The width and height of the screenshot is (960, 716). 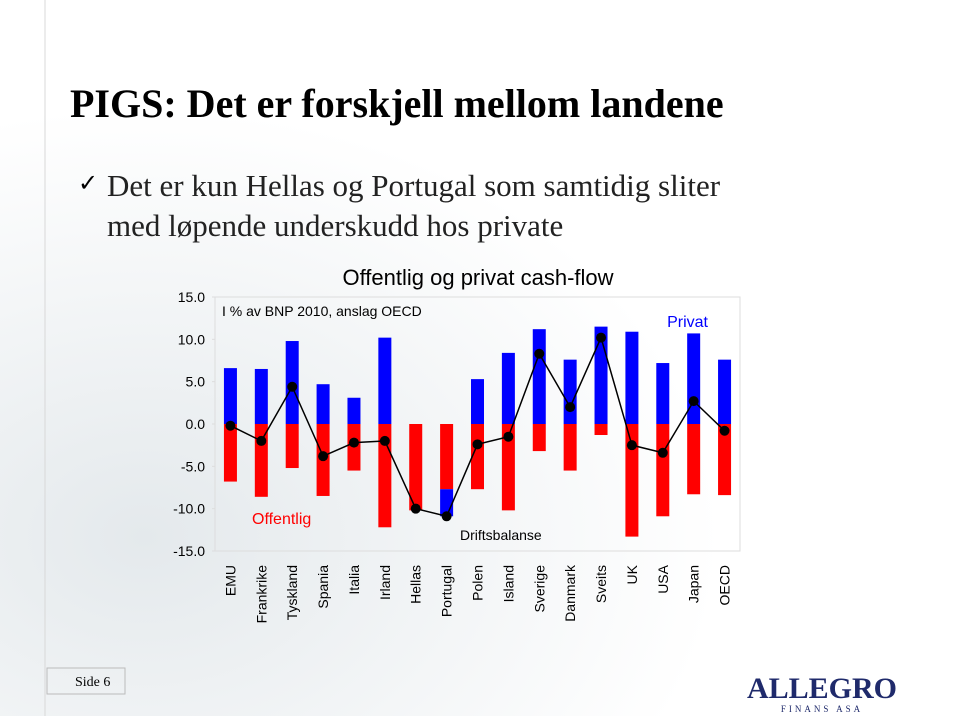 What do you see at coordinates (478, 583) in the screenshot?
I see `x-tick-label: Polen` at bounding box center [478, 583].